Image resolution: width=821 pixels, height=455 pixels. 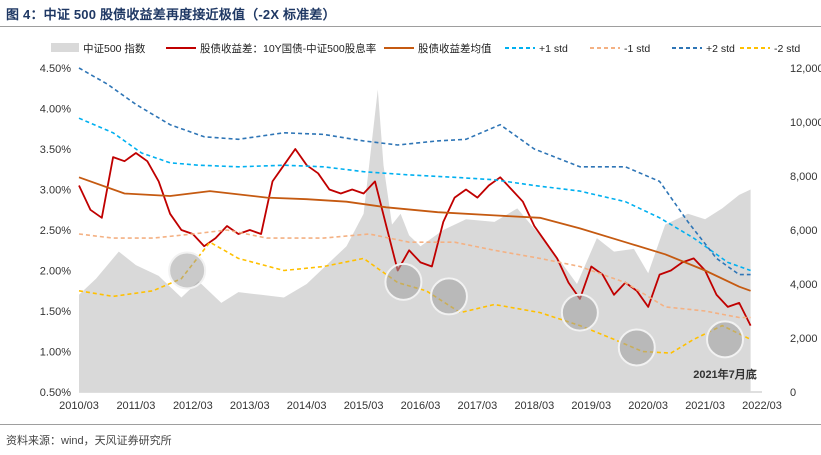 I want to click on x-tick-label: 2022/03, so click(x=762, y=406).